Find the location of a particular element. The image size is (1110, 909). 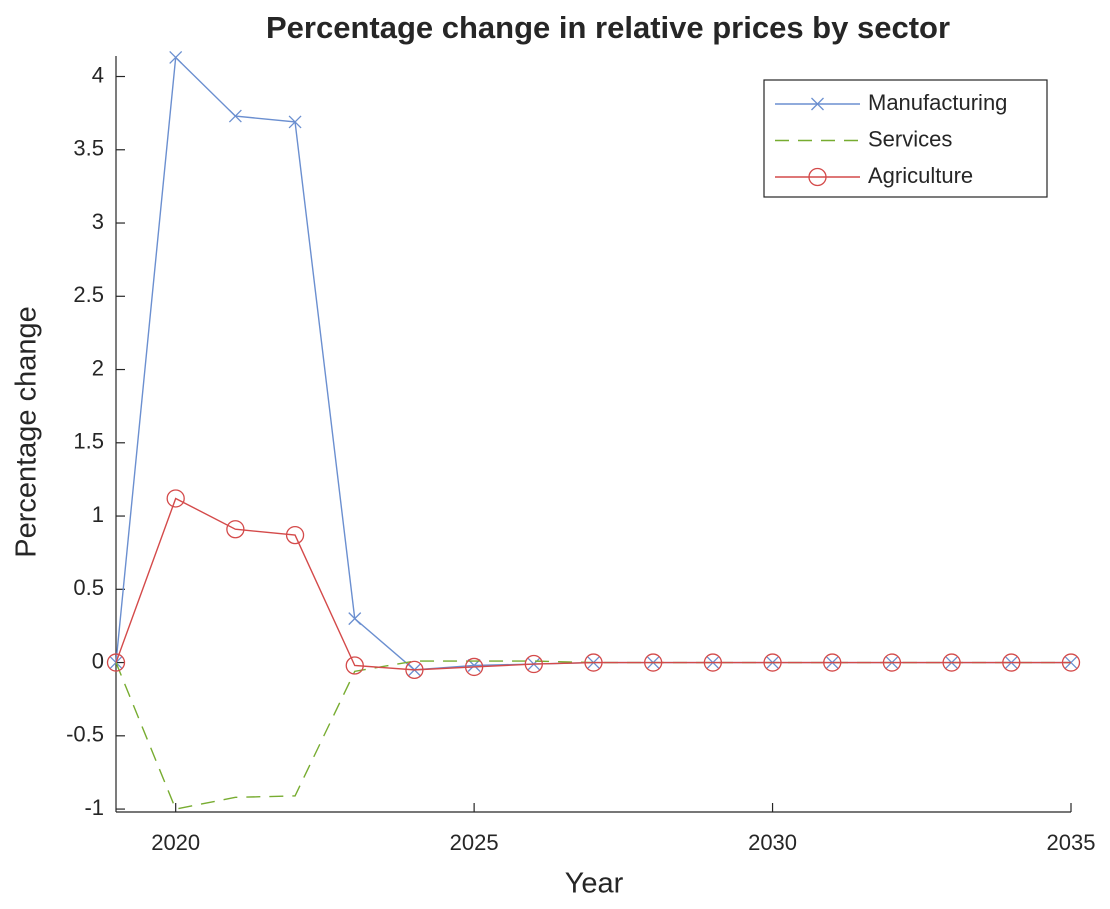

legend: Manufacturing Services Agriculture is located at coordinates (905, 138).